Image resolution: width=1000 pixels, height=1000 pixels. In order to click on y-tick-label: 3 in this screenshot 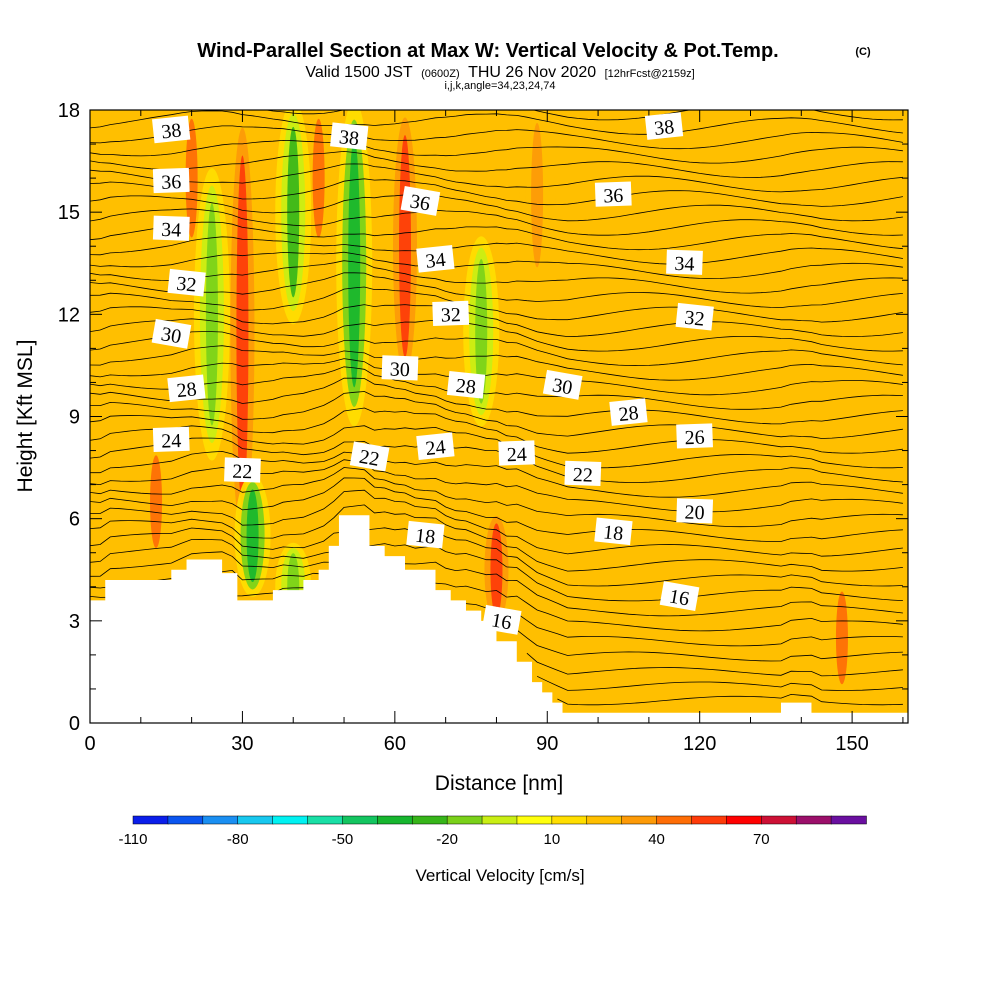, I will do `click(74, 622)`.